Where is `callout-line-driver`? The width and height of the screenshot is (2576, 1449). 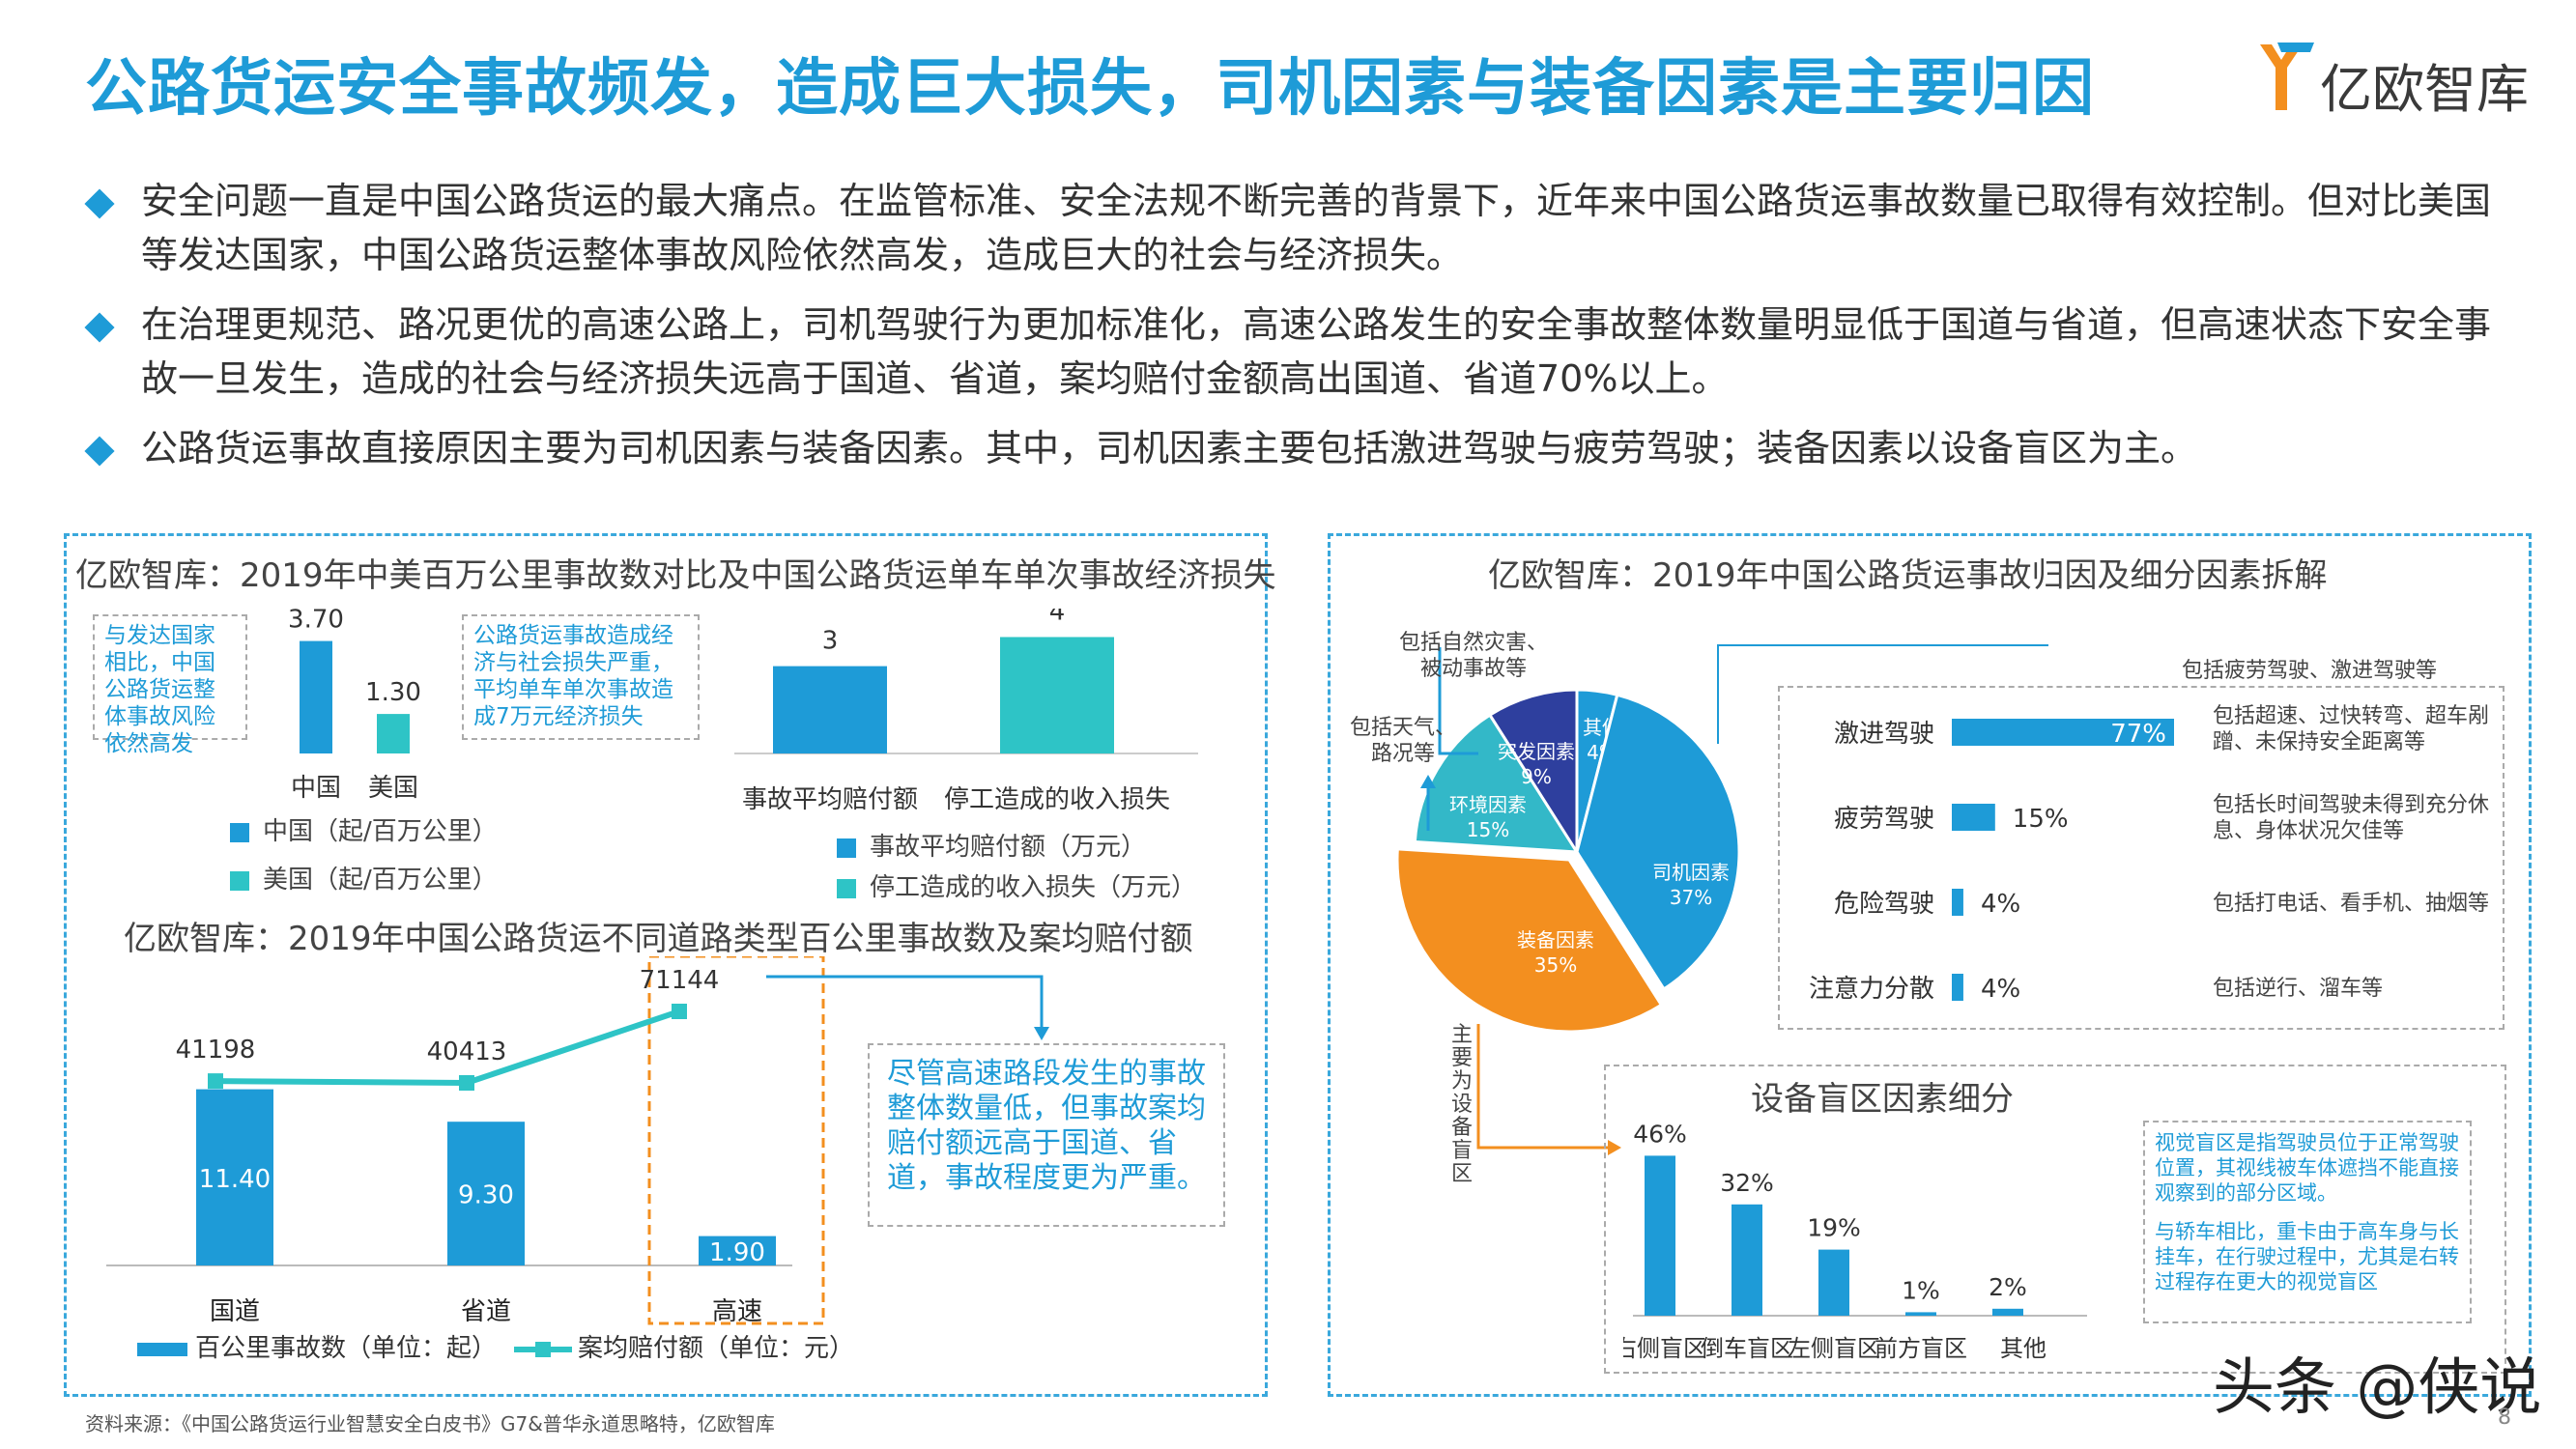
callout-line-driver is located at coordinates (1883, 694).